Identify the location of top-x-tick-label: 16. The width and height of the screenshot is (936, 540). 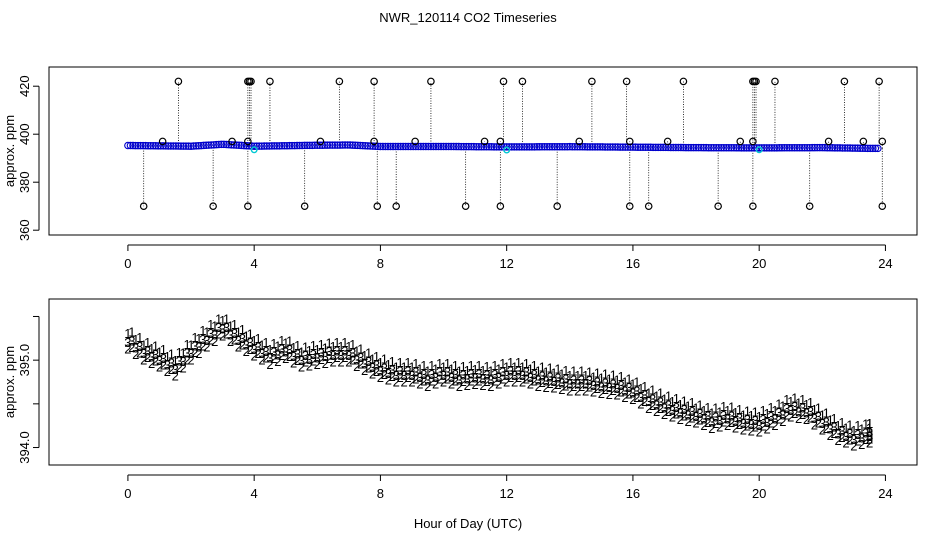
(633, 263).